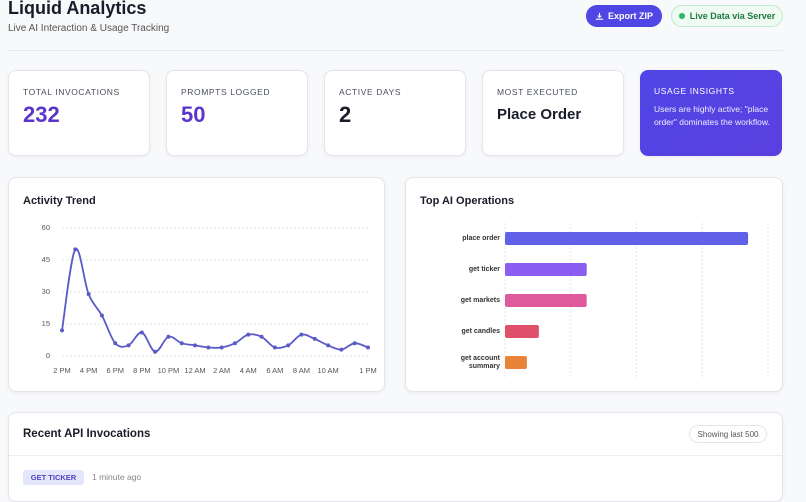  I want to click on chart-title: Top AI Operations, so click(467, 201).